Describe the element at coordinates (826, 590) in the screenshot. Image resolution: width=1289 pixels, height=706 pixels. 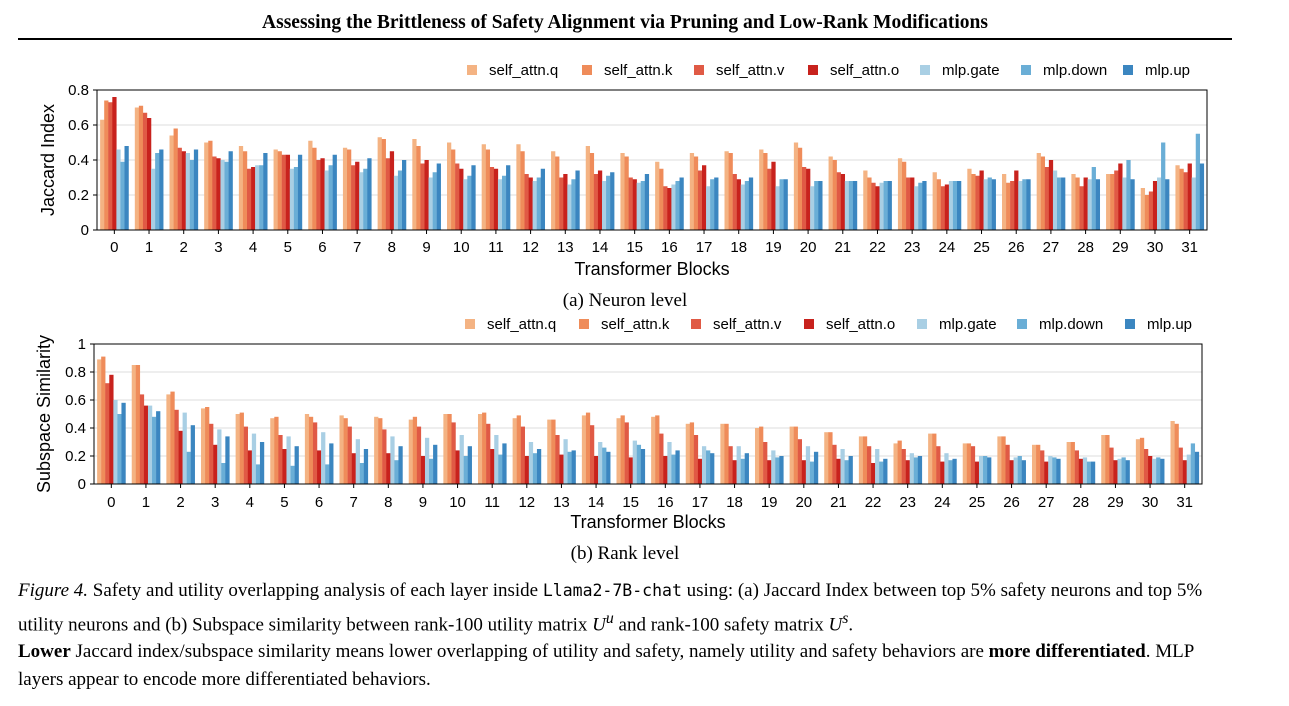
I see `caption-text: using: (a) Jaccard Index between top` at that location.